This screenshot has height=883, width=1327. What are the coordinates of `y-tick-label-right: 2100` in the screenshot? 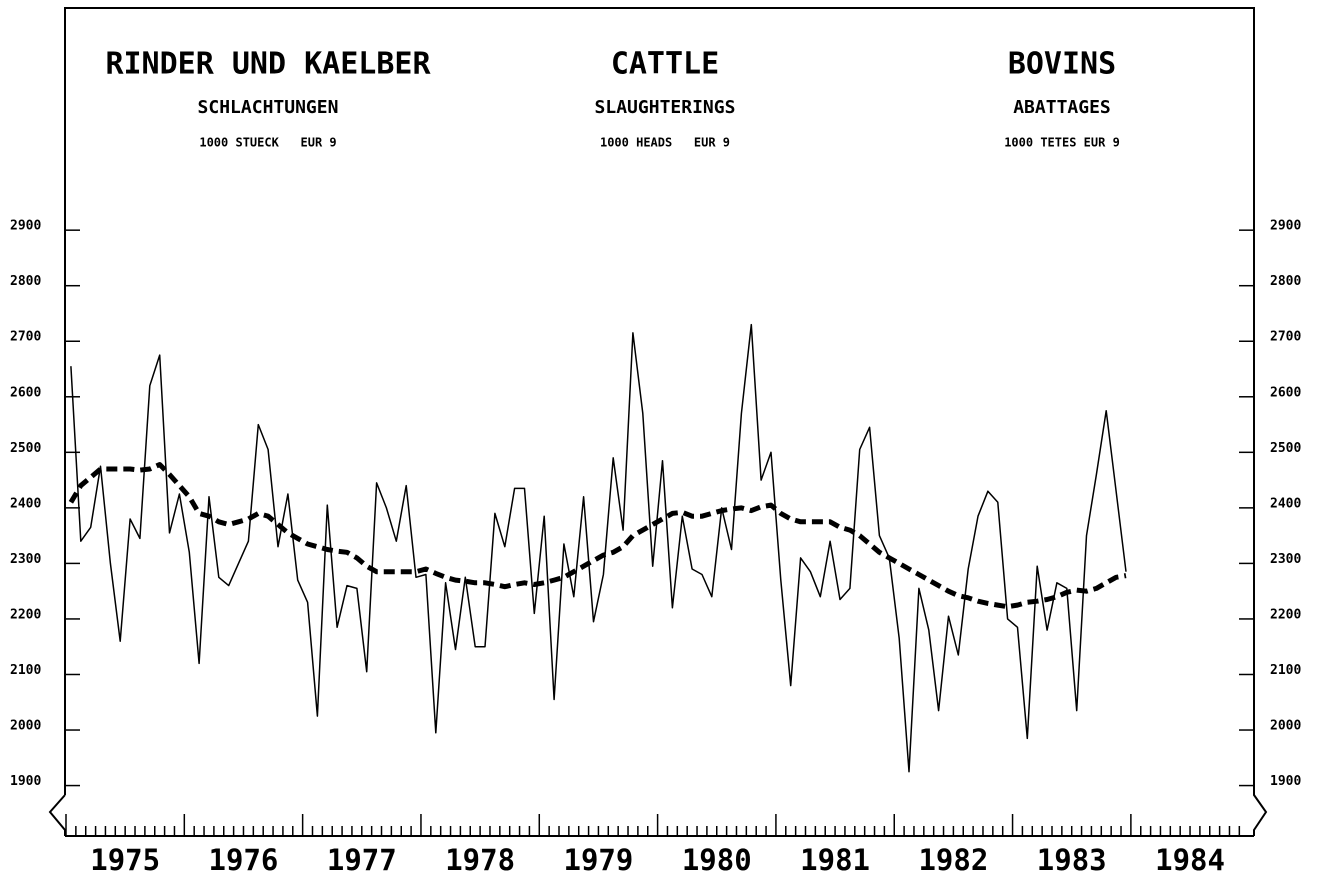 It's located at (1285, 670).